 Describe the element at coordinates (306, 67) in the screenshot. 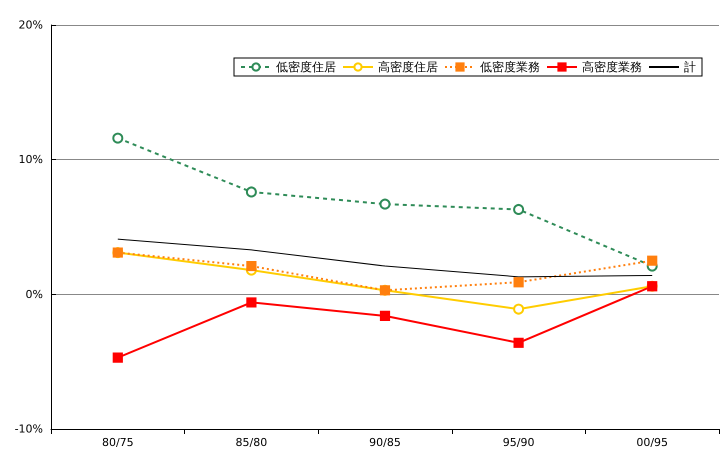

I see `legend-label: 低密度住居` at that location.